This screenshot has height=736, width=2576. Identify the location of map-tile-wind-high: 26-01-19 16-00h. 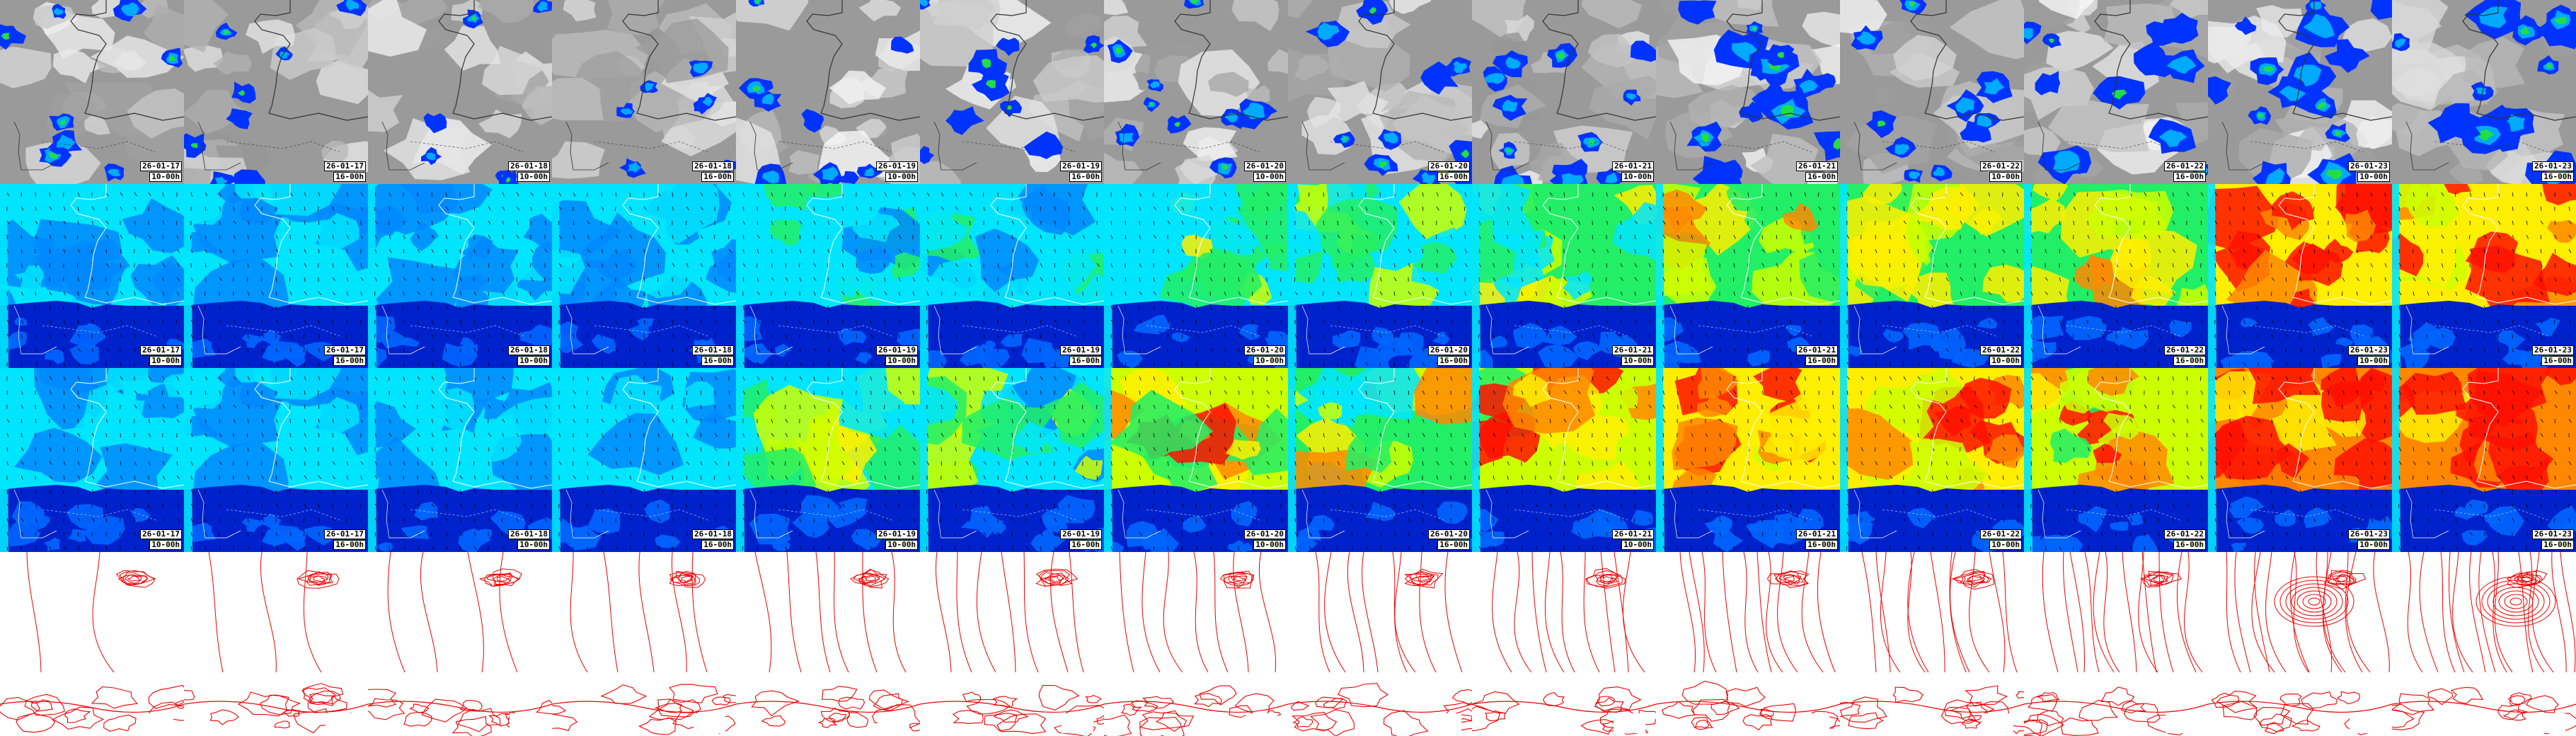
(1012, 460).